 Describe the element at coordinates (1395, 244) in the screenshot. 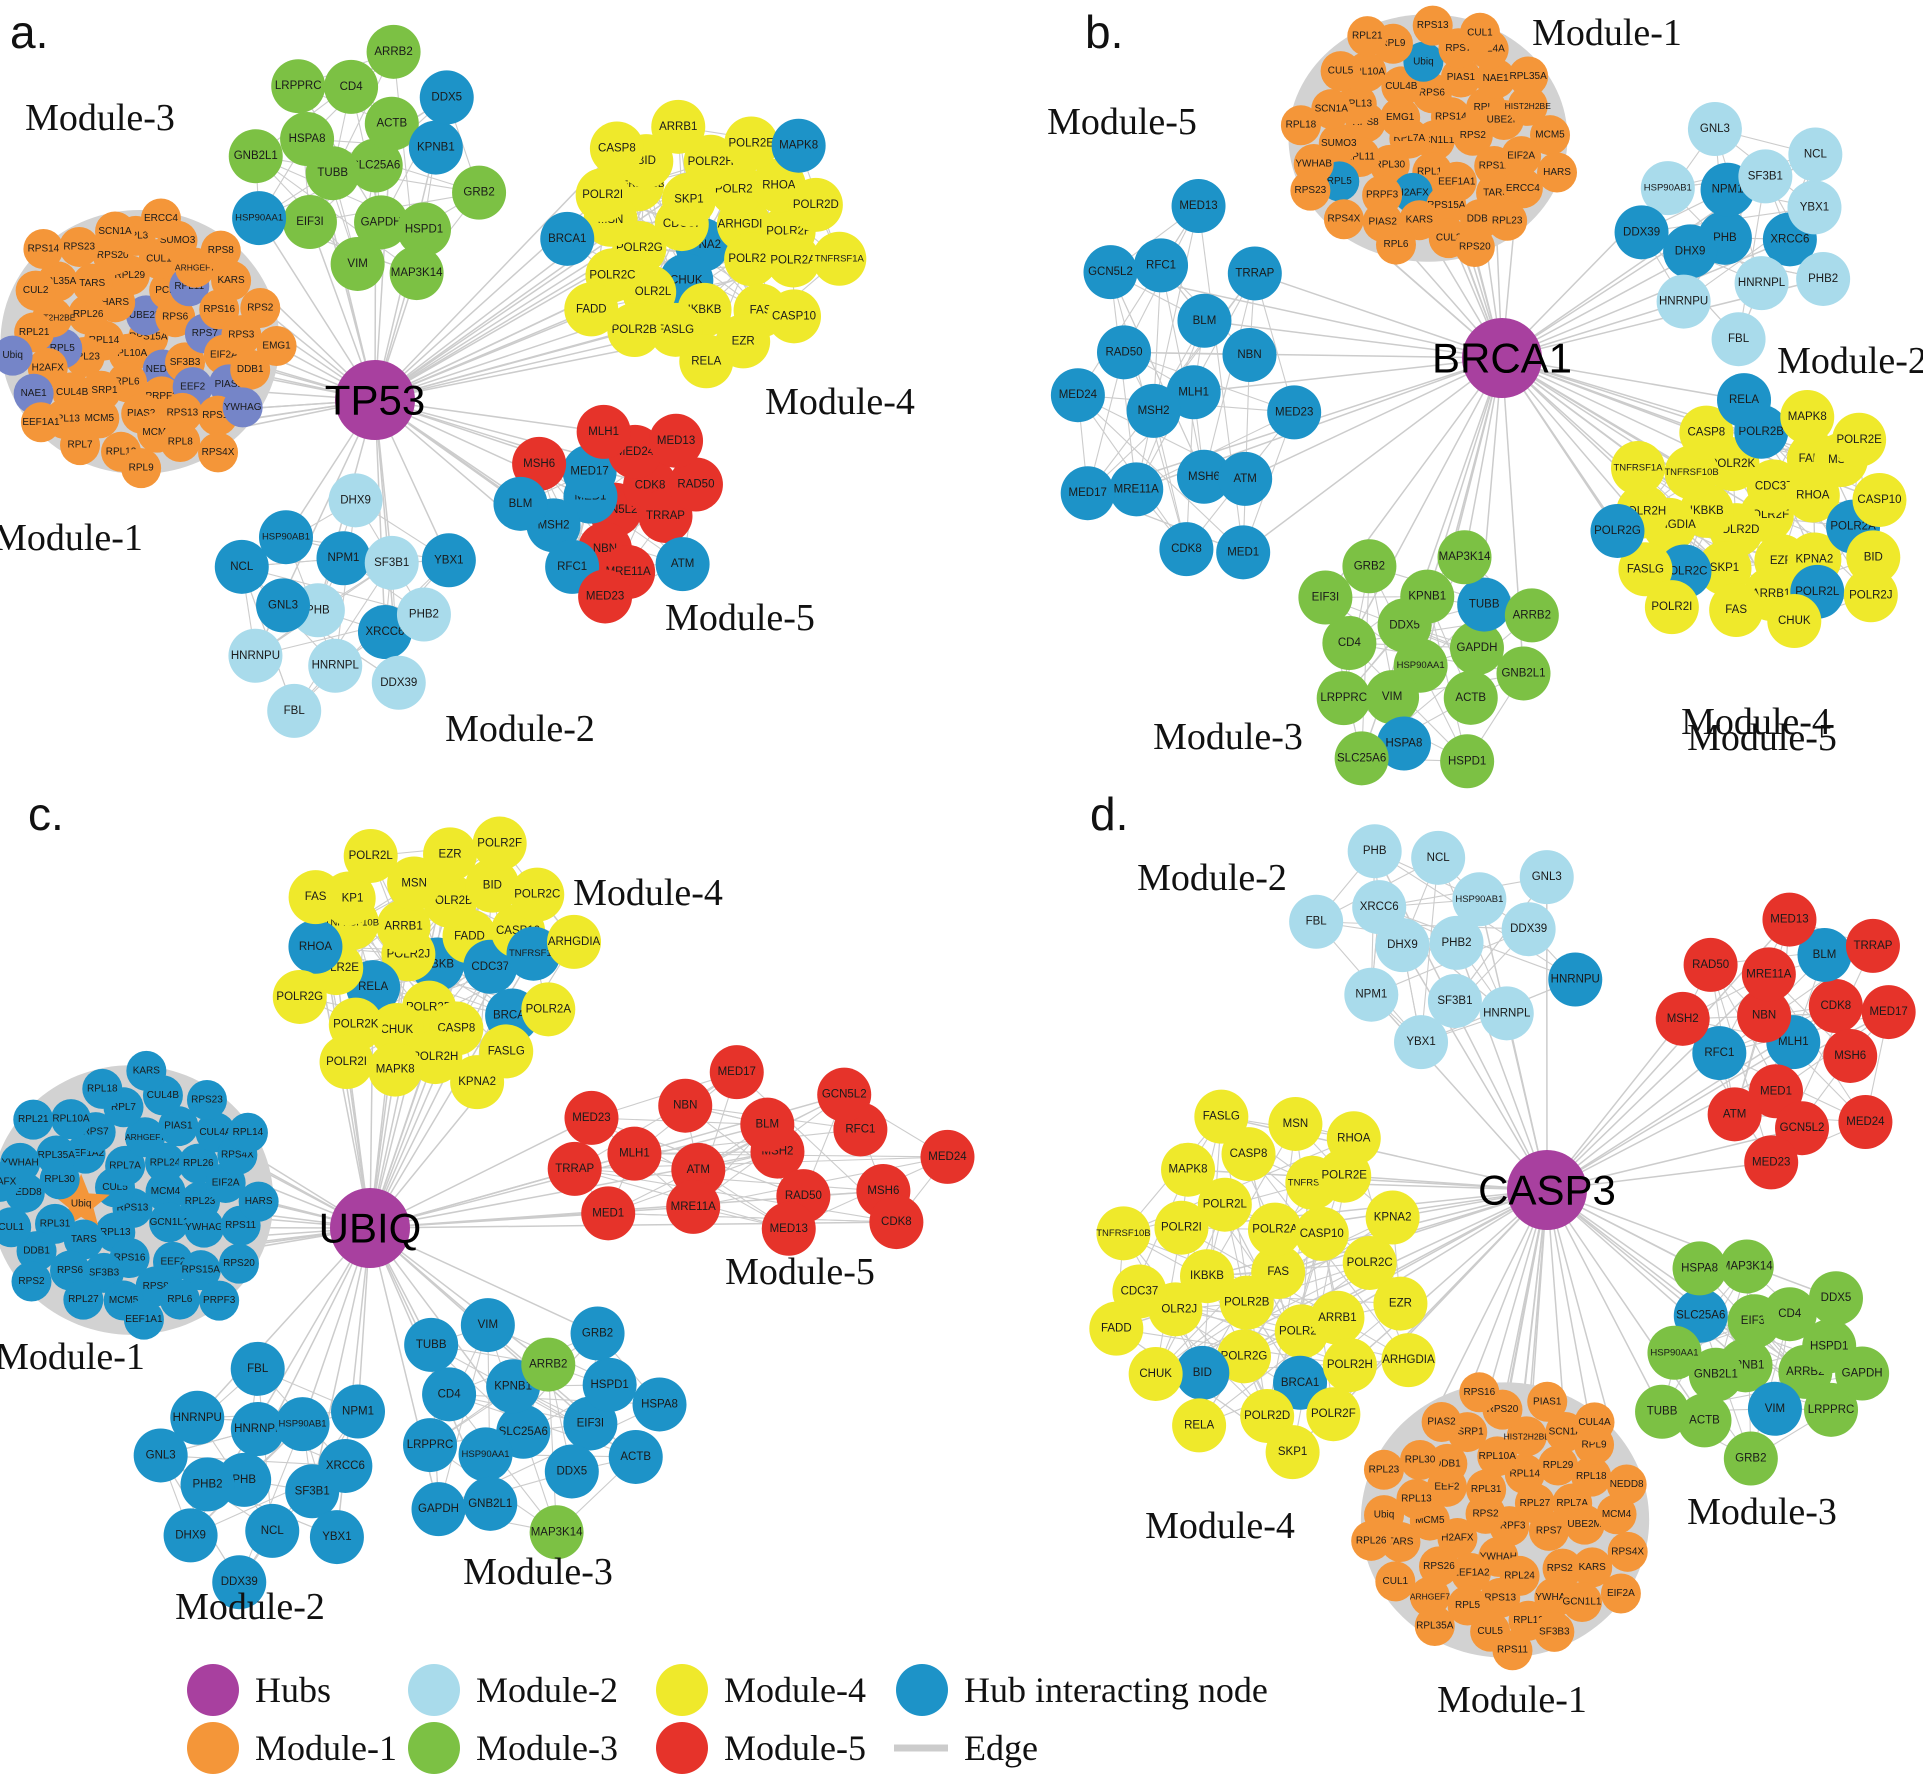

I see `node-rpl6: RPL6` at that location.